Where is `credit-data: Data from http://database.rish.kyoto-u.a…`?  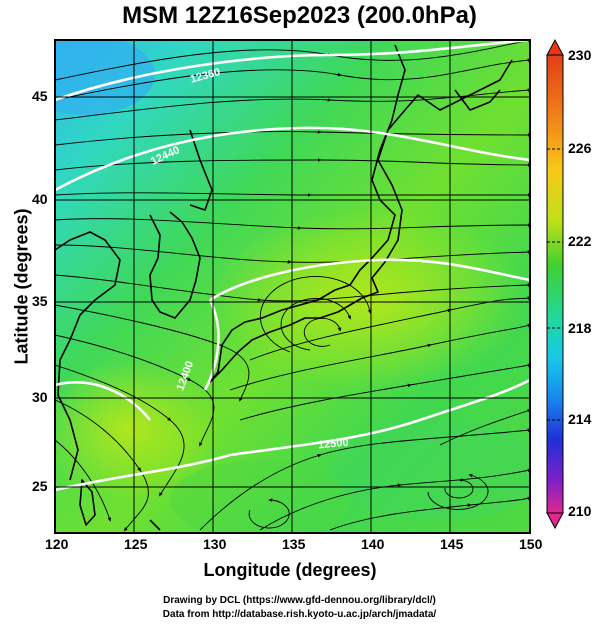
credit-data: Data from http://database.rish.kyoto-u.a… is located at coordinates (299, 614).